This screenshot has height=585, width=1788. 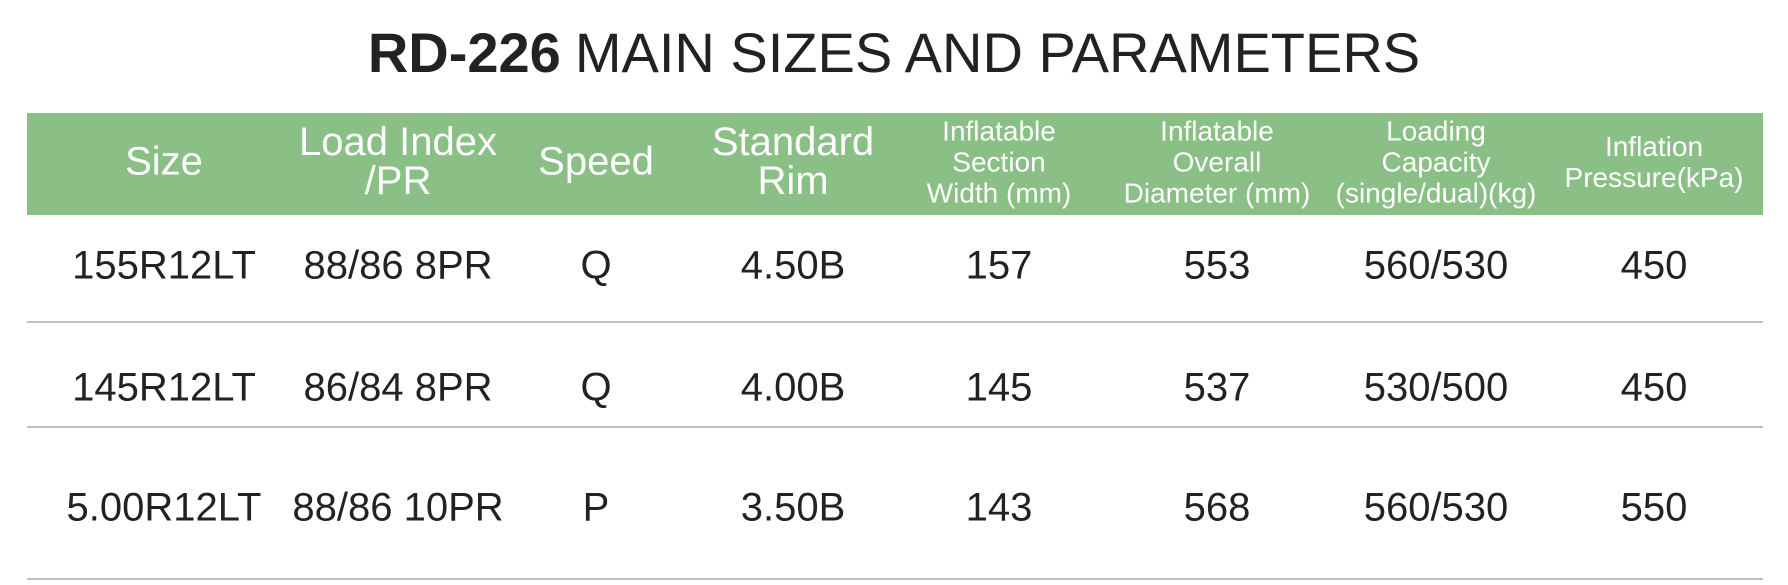 What do you see at coordinates (397, 266) in the screenshot?
I see `cell: 88/86 8PR` at bounding box center [397, 266].